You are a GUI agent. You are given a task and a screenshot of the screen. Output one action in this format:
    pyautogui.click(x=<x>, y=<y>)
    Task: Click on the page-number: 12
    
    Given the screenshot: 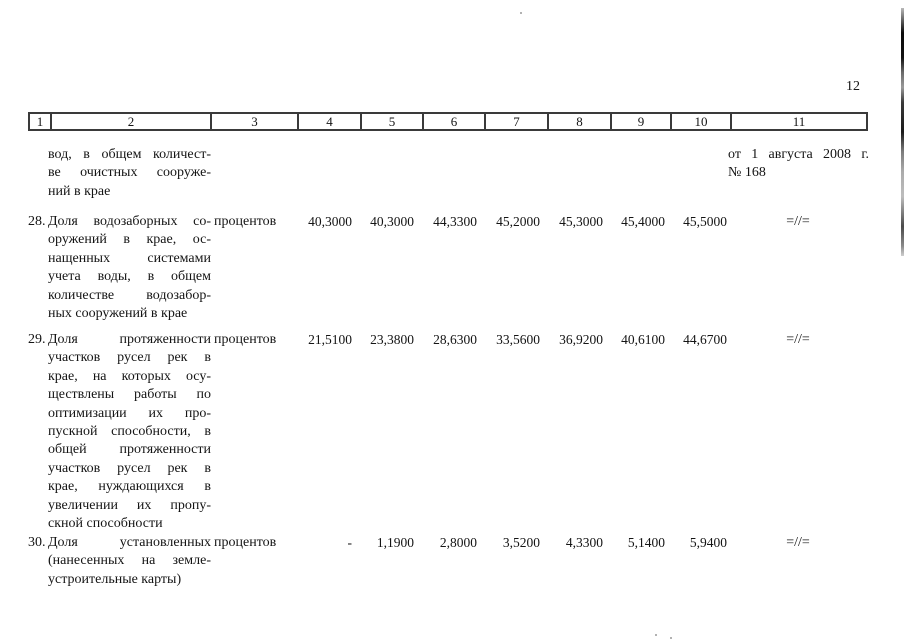 What is the action you would take?
    pyautogui.click(x=853, y=86)
    